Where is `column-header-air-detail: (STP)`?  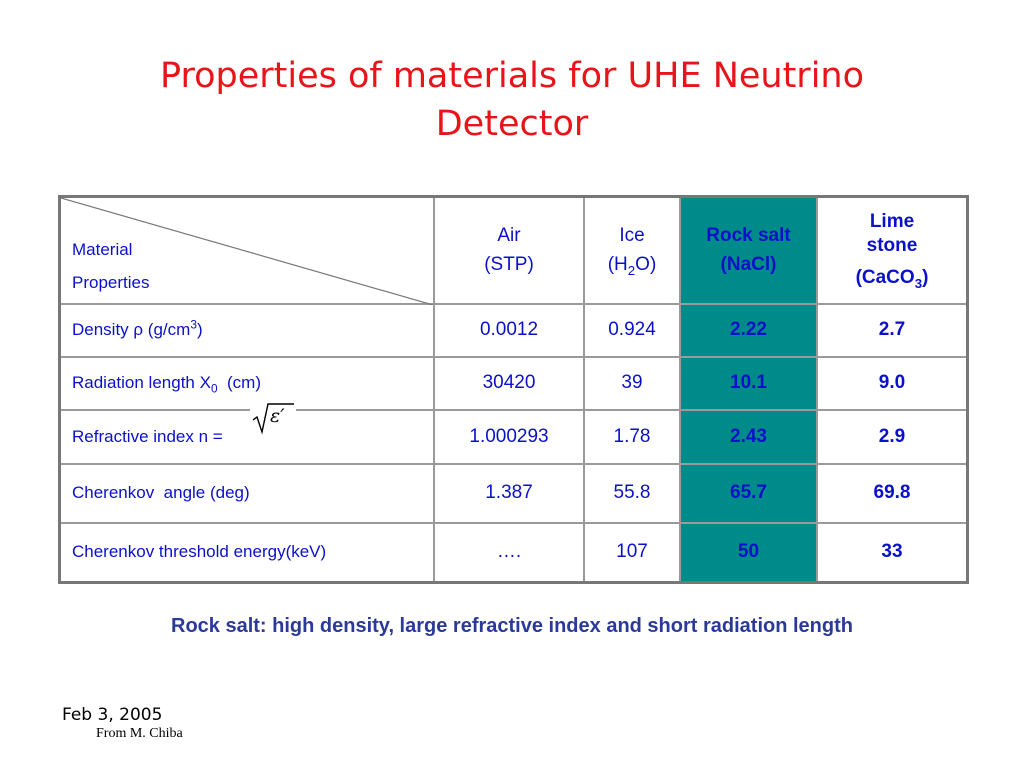 column-header-air-detail: (STP) is located at coordinates (509, 265).